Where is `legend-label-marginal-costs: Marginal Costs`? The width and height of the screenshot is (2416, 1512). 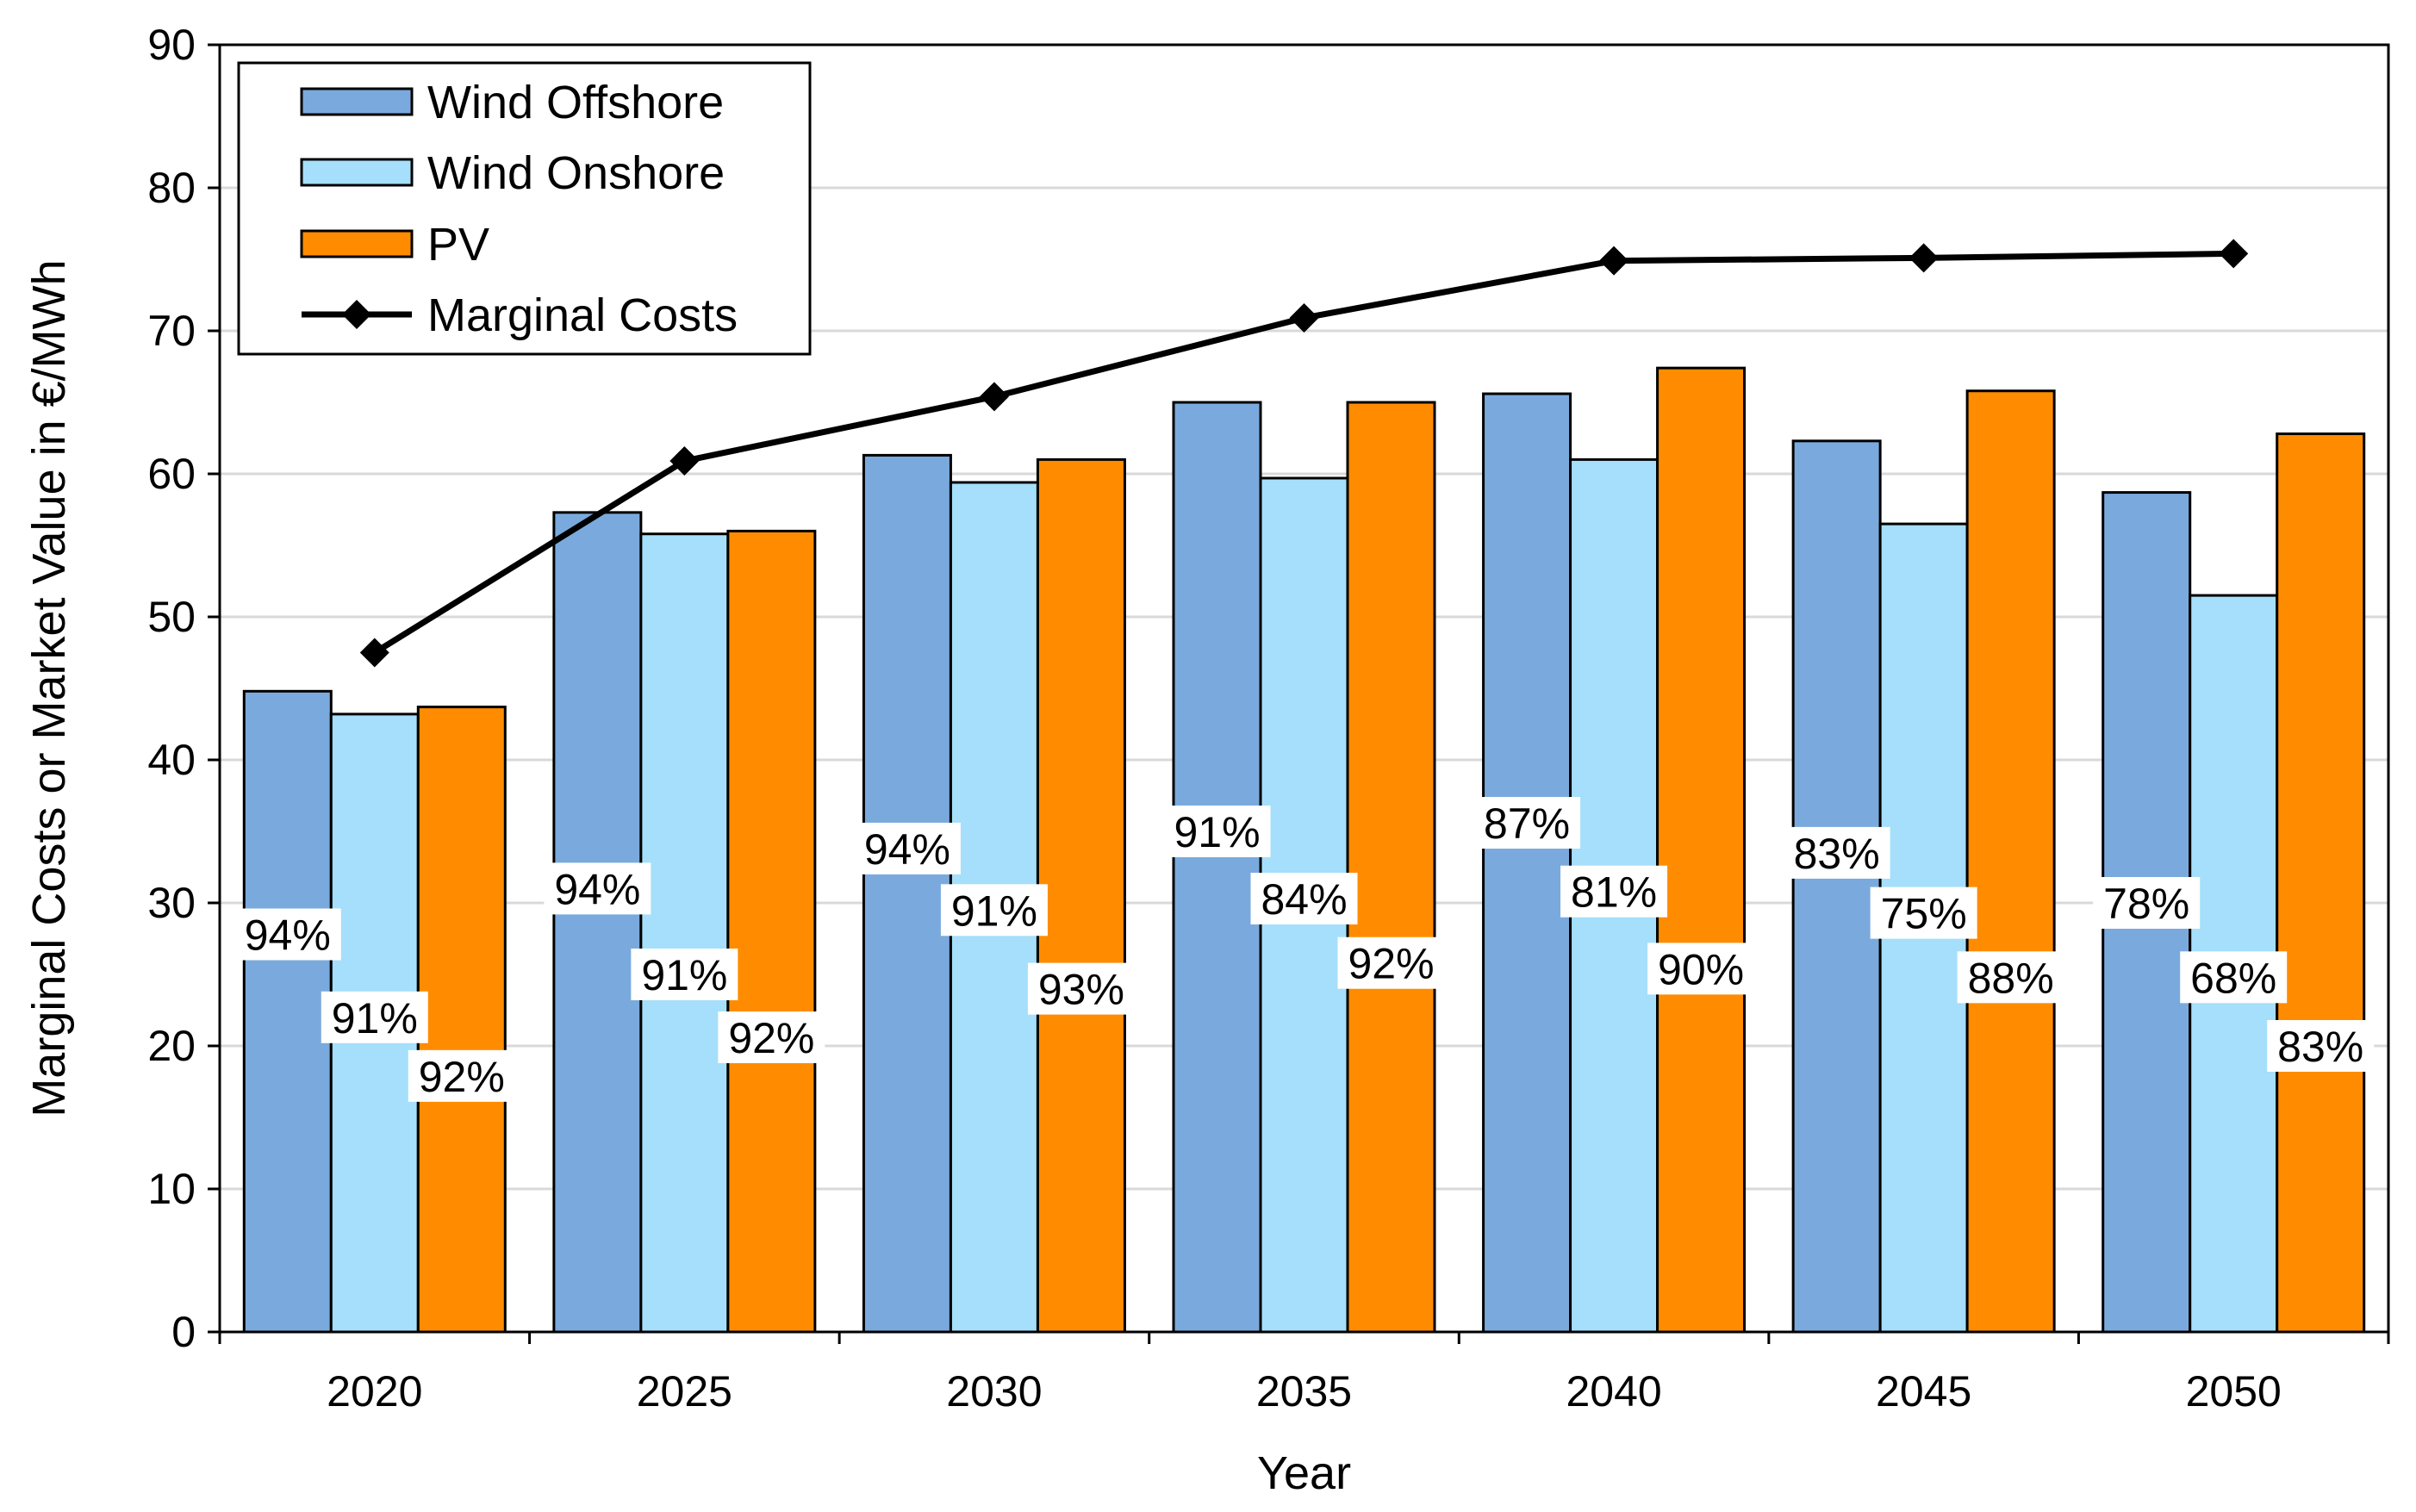 legend-label-marginal-costs: Marginal Costs is located at coordinates (582, 315).